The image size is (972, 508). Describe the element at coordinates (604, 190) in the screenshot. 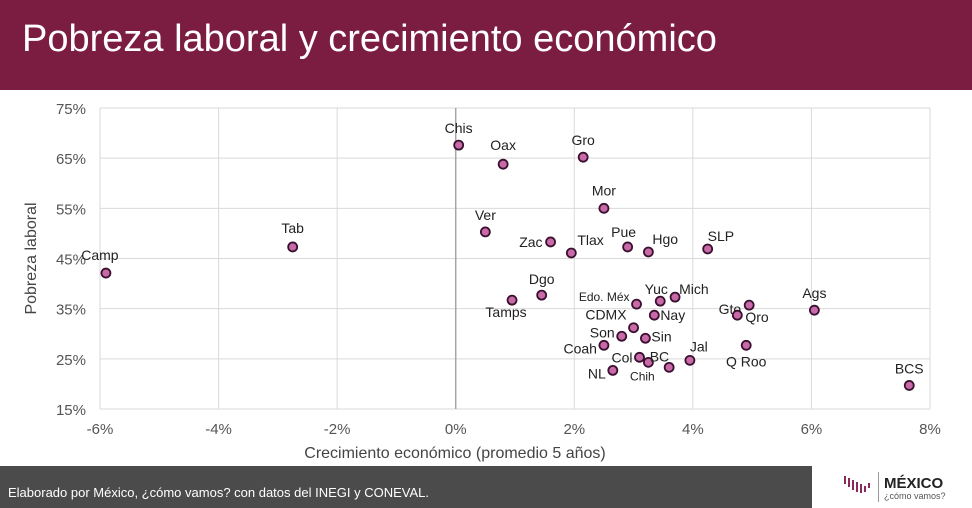

I see `point-label: Mor` at that location.